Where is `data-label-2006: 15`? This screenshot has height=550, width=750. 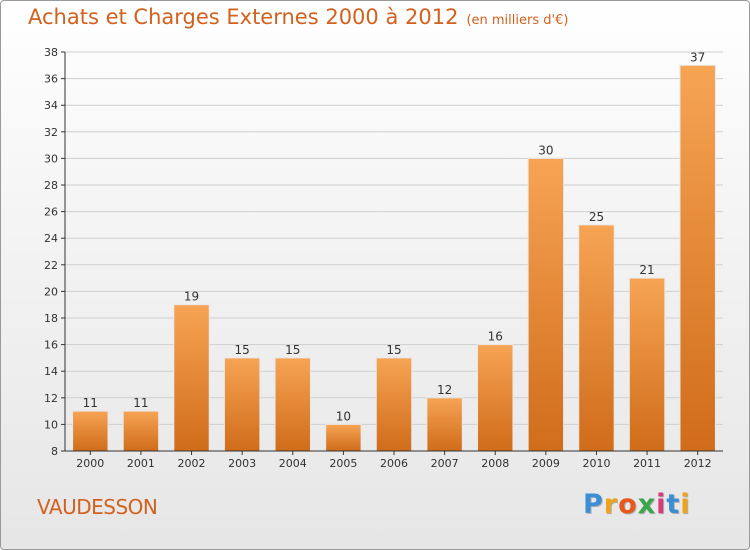
data-label-2006: 15 is located at coordinates (393, 350).